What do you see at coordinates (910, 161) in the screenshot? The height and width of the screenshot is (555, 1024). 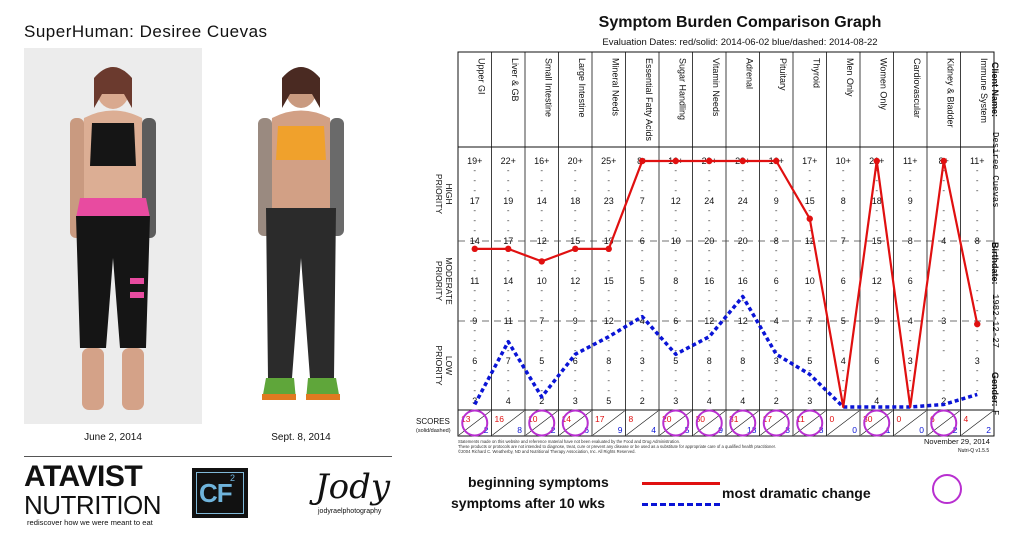 I see `scale-value: 11+` at bounding box center [910, 161].